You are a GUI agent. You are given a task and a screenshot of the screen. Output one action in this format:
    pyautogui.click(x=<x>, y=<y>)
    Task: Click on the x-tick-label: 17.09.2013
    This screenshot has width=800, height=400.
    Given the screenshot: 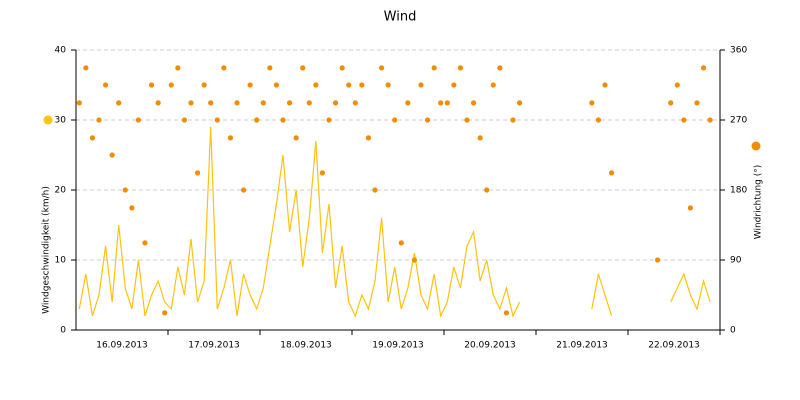 What is the action you would take?
    pyautogui.click(x=214, y=346)
    